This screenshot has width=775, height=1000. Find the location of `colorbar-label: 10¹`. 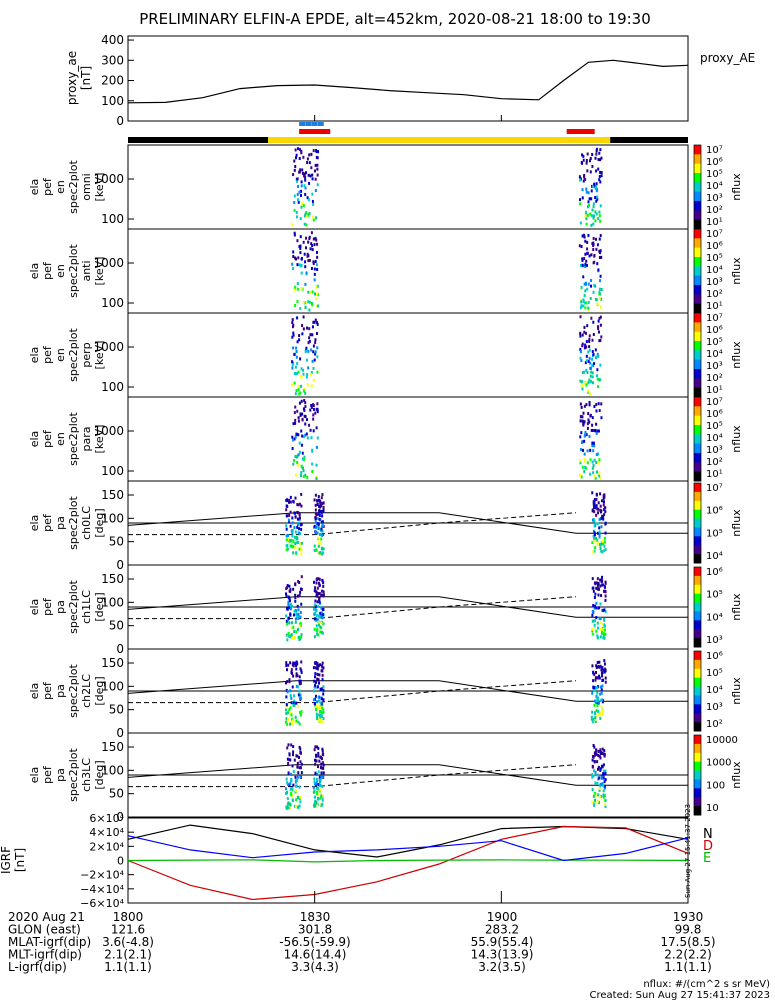

colorbar-label: 10¹ is located at coordinates (714, 222).